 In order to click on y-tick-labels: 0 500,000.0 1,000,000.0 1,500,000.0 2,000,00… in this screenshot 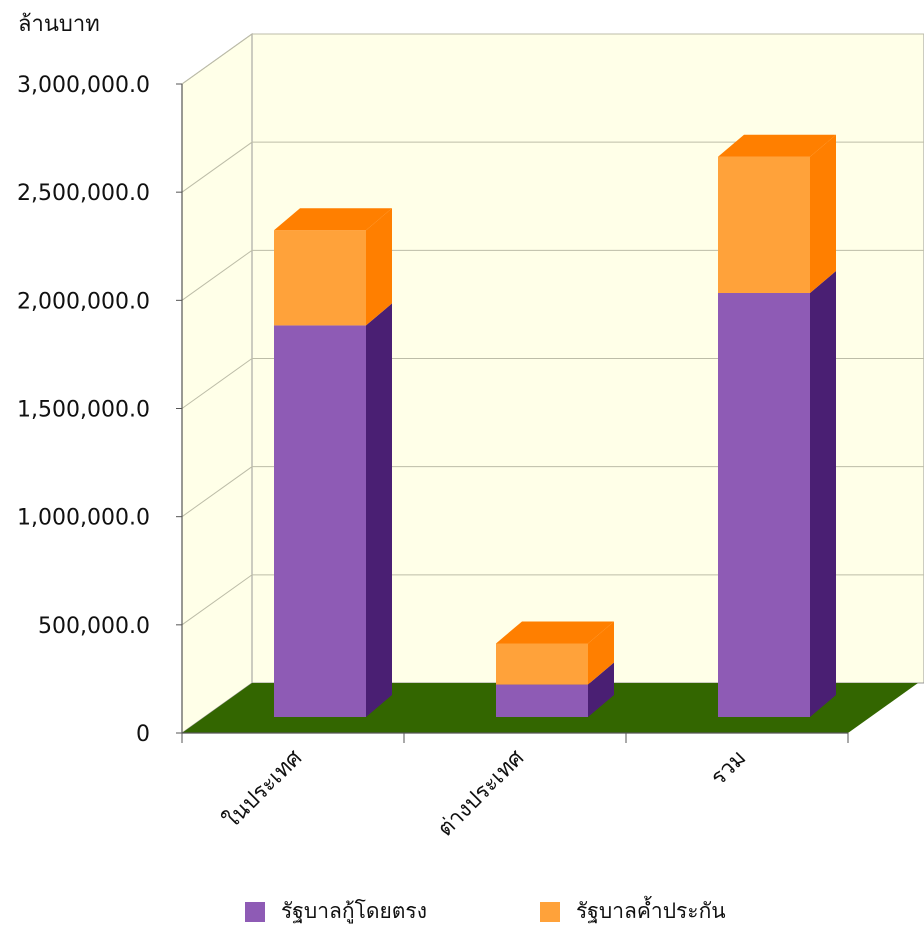, I will do `click(99, 410)`.